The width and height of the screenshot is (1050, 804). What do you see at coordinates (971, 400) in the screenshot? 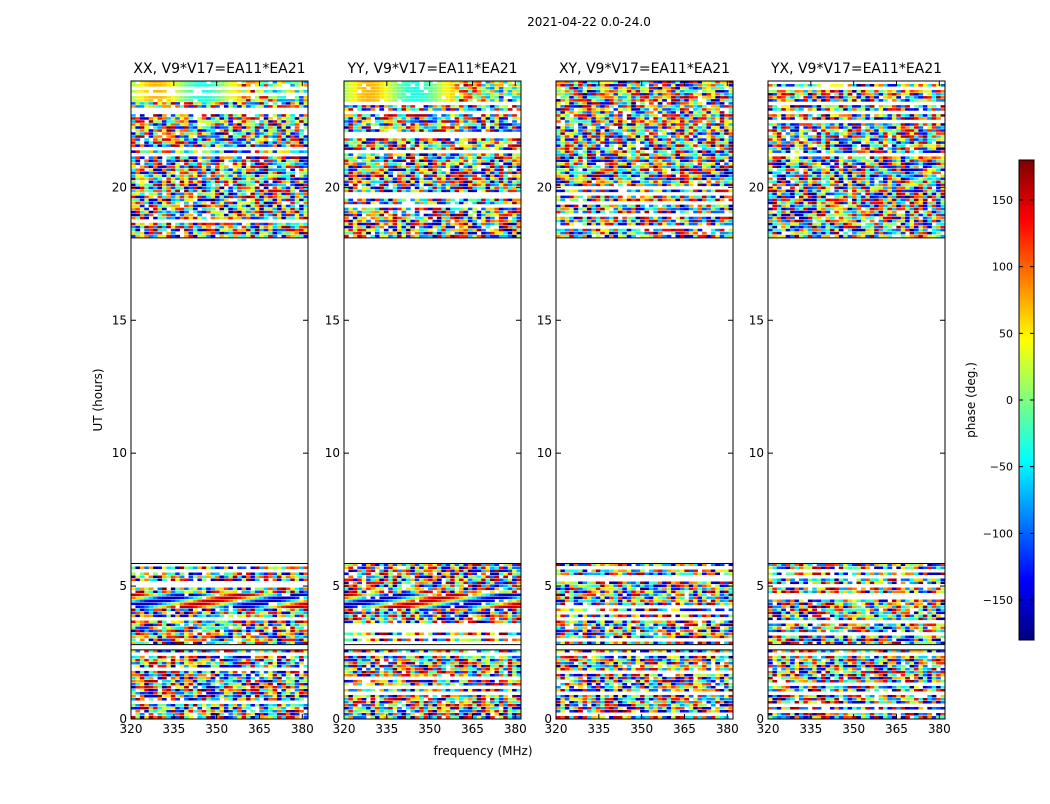
I see `colorbar-label: phase (deg.)` at bounding box center [971, 400].